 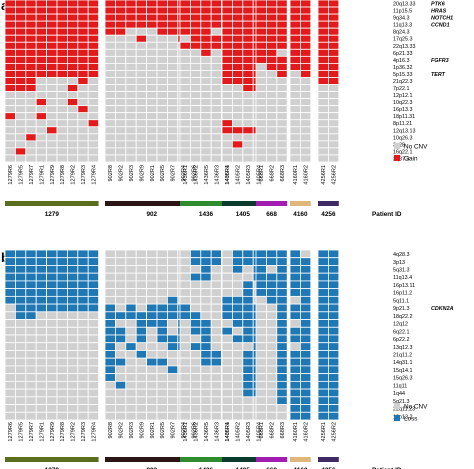 What do you see at coordinates (249, 175) in the screenshot?
I see `sample-label: 1405R3` at bounding box center [249, 175].